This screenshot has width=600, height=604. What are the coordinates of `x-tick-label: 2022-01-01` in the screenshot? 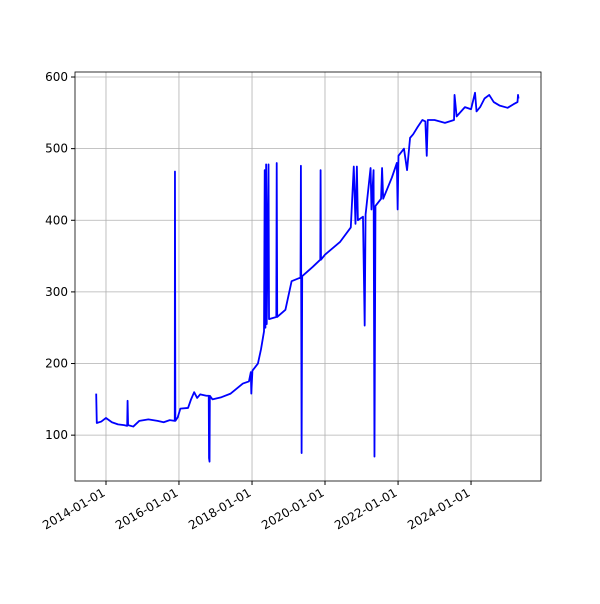 It's located at (365, 508).